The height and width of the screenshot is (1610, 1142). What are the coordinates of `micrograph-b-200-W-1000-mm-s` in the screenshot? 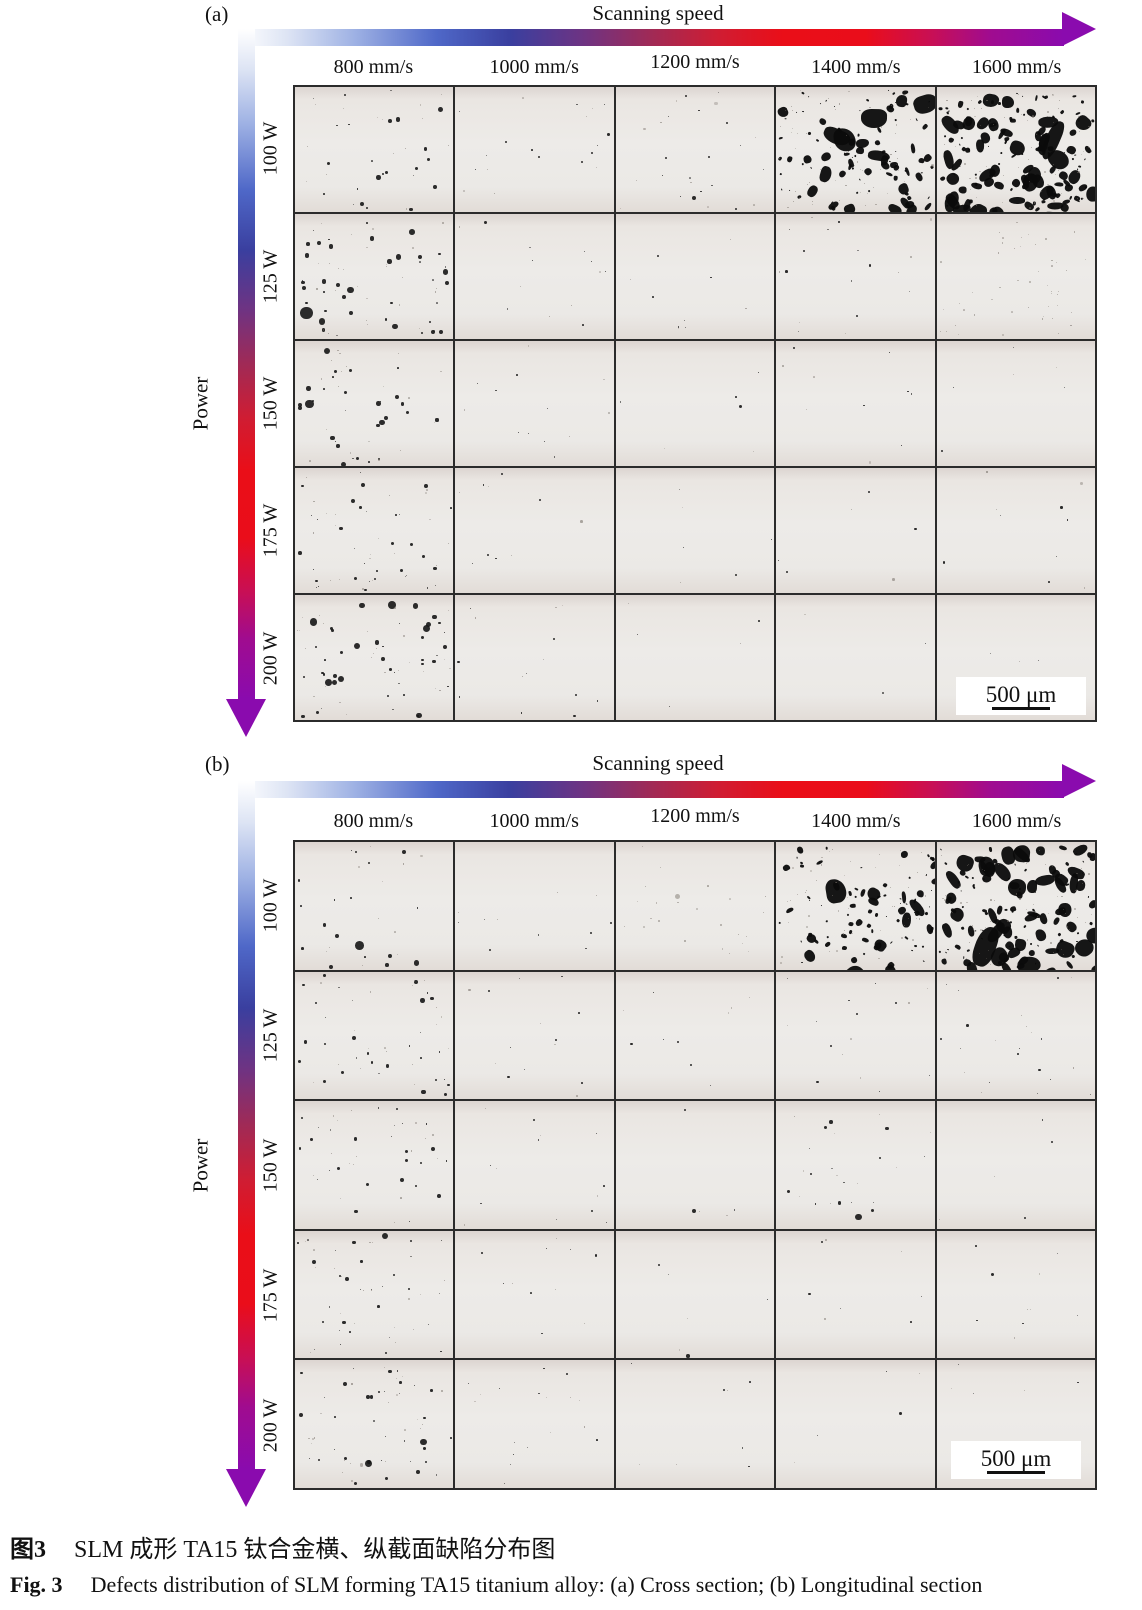 It's located at (534, 1424).